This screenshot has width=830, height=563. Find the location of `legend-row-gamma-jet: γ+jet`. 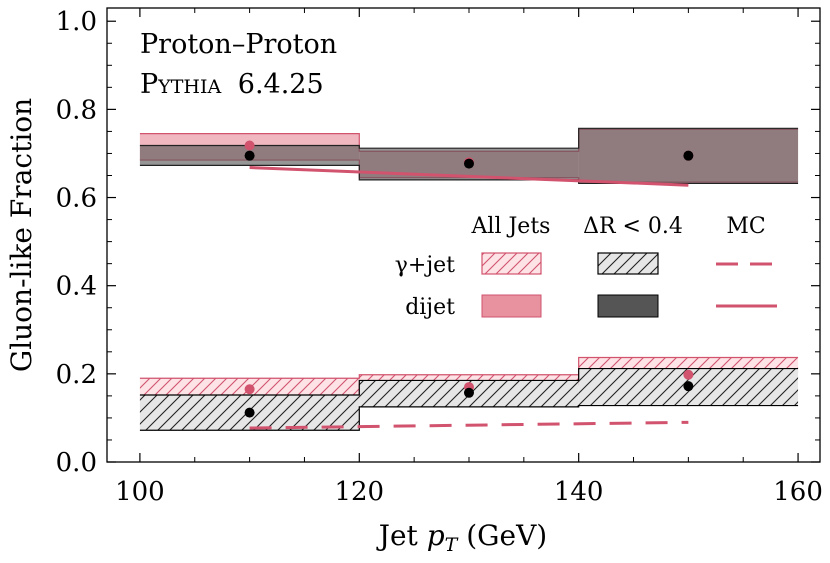

legend-row-gamma-jet: γ+jet is located at coordinates (425, 265).